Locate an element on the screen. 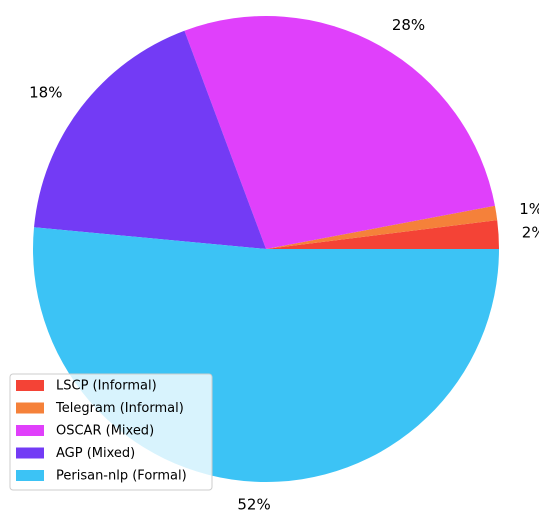  legend-label: AGP (Mixed) is located at coordinates (95, 453).